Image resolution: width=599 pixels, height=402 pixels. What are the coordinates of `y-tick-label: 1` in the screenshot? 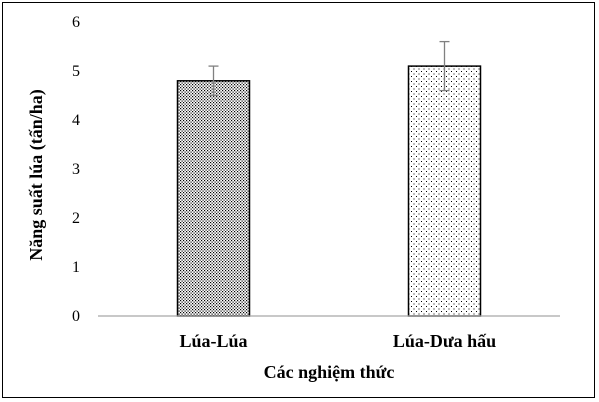 It's located at (76, 267).